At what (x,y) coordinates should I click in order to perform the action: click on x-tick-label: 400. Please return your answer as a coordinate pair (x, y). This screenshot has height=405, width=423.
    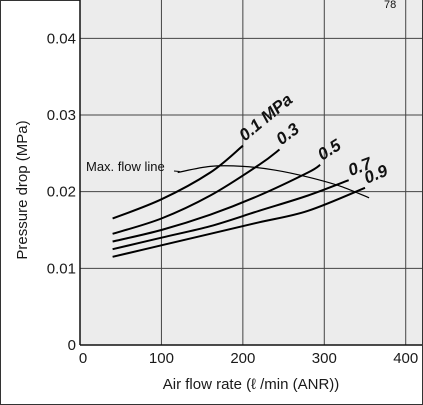
    Looking at the image, I should click on (405, 358).